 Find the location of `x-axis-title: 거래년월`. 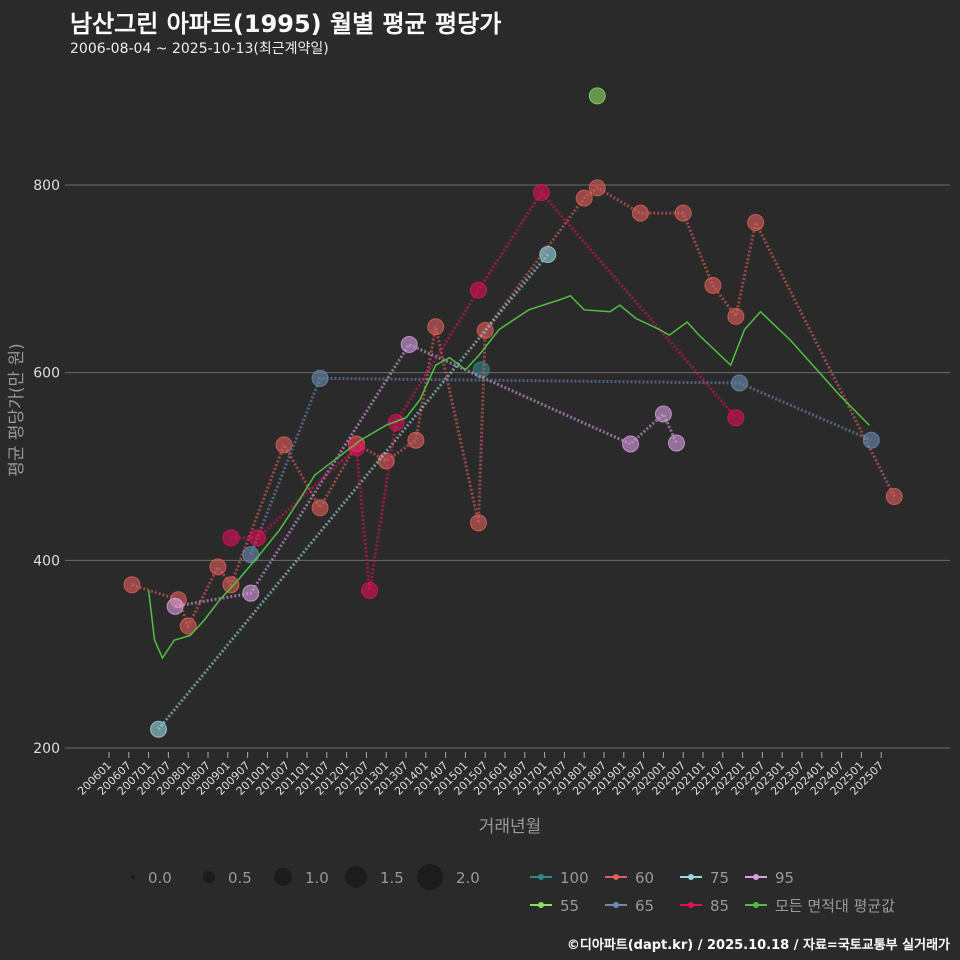

x-axis-title: 거래년월 is located at coordinates (510, 827).